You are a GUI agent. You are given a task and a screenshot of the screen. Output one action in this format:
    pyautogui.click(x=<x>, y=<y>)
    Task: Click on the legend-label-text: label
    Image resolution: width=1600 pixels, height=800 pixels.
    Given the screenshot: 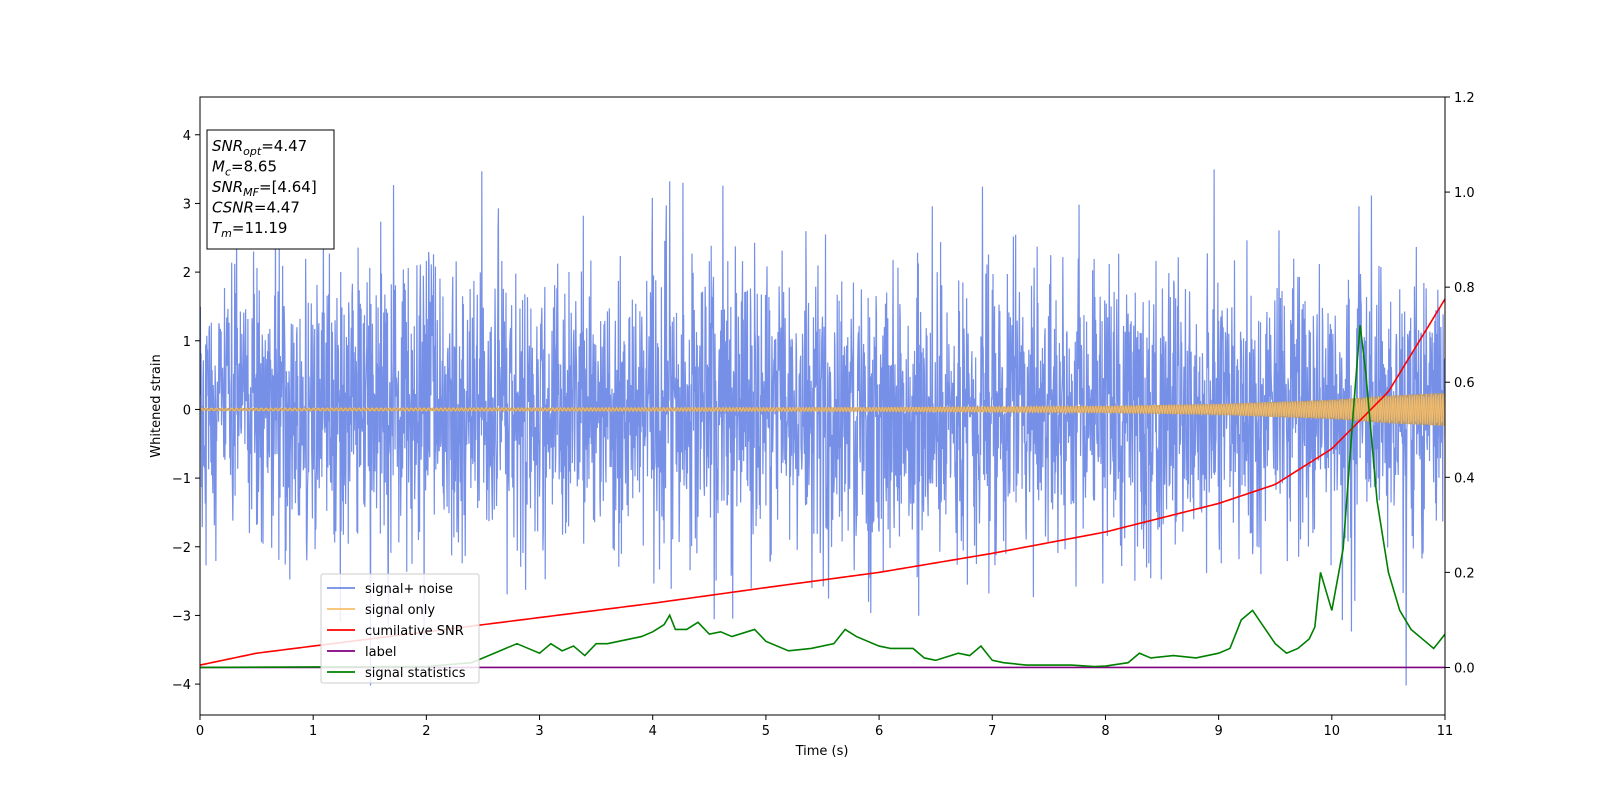 What is the action you would take?
    pyautogui.click(x=380, y=652)
    